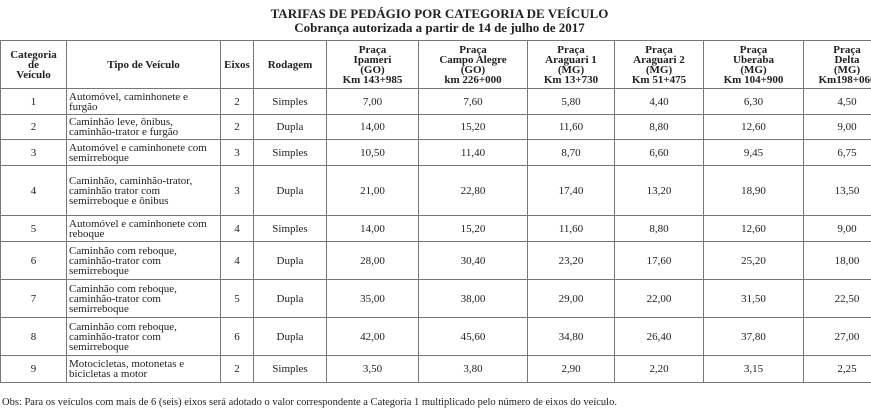  I want to click on cell: 9,00, so click(837, 127).